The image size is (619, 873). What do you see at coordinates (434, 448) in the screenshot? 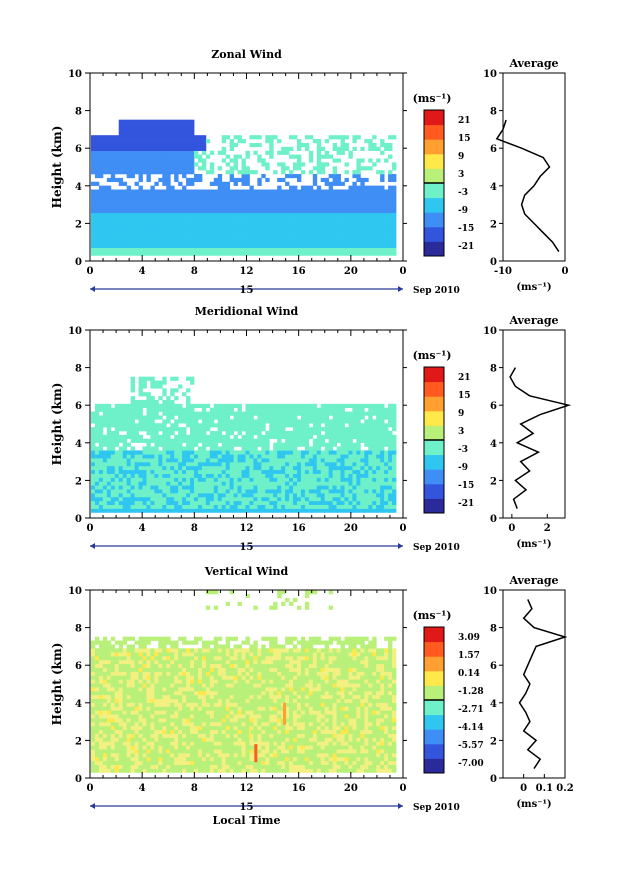
I see `colorbar-swatch` at bounding box center [434, 448].